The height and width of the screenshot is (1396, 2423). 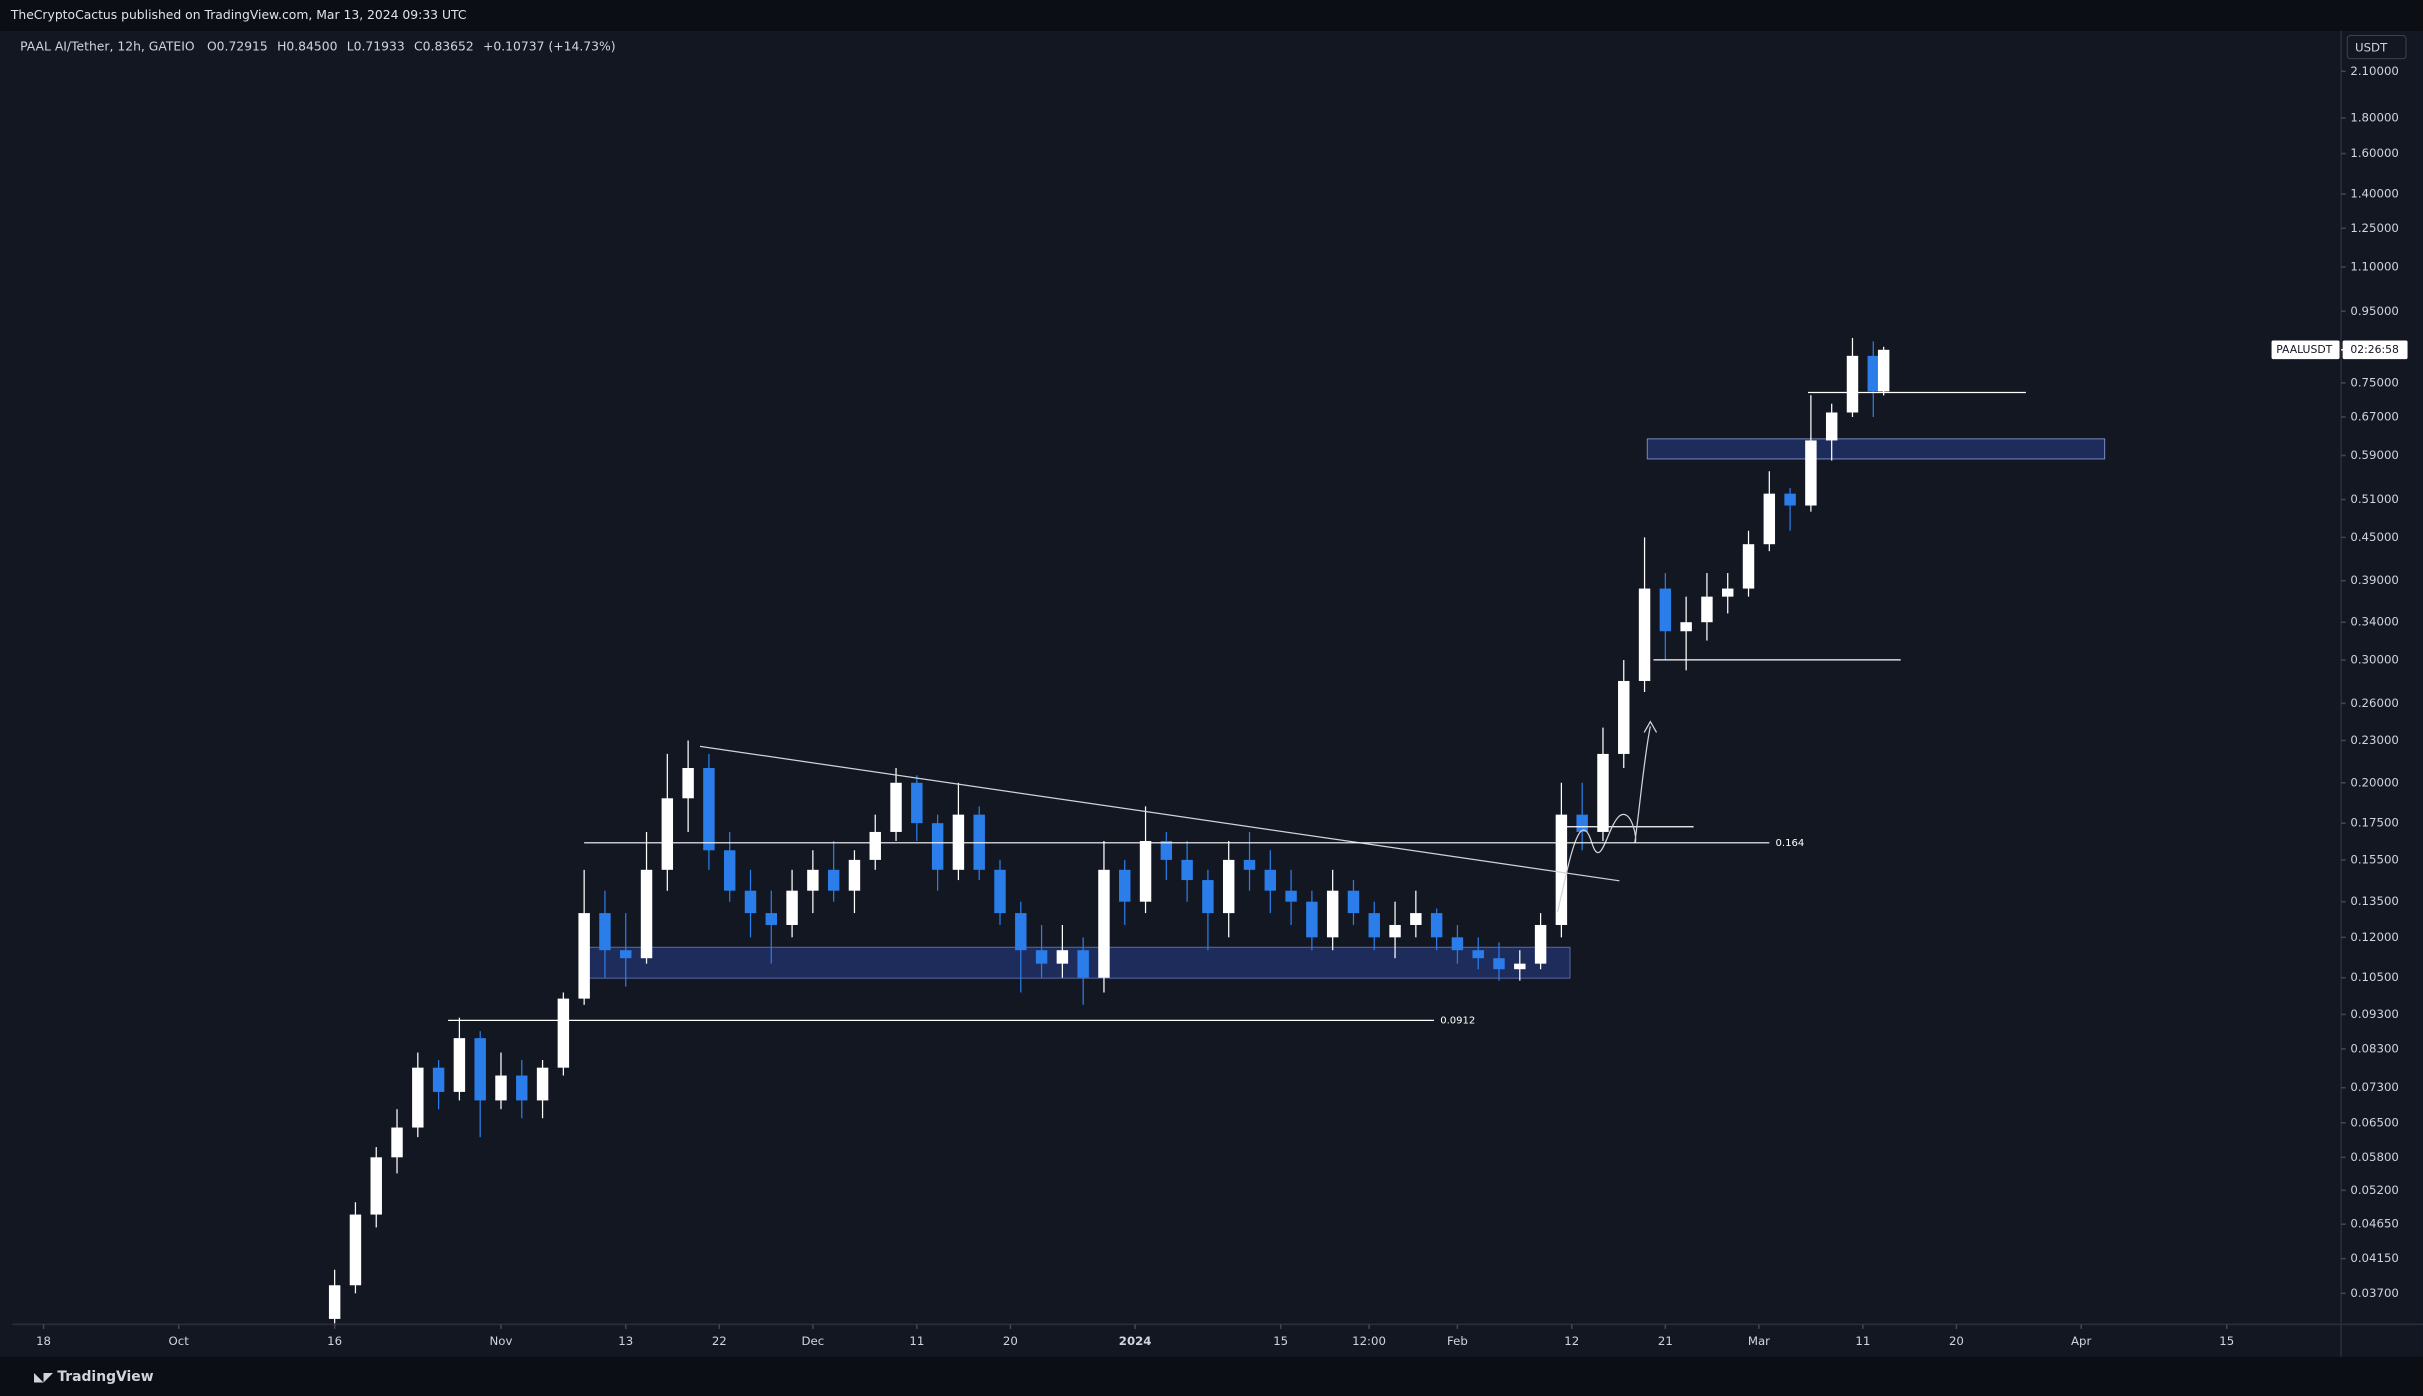 What do you see at coordinates (2375, 350) in the screenshot?
I see `countdown-box` at bounding box center [2375, 350].